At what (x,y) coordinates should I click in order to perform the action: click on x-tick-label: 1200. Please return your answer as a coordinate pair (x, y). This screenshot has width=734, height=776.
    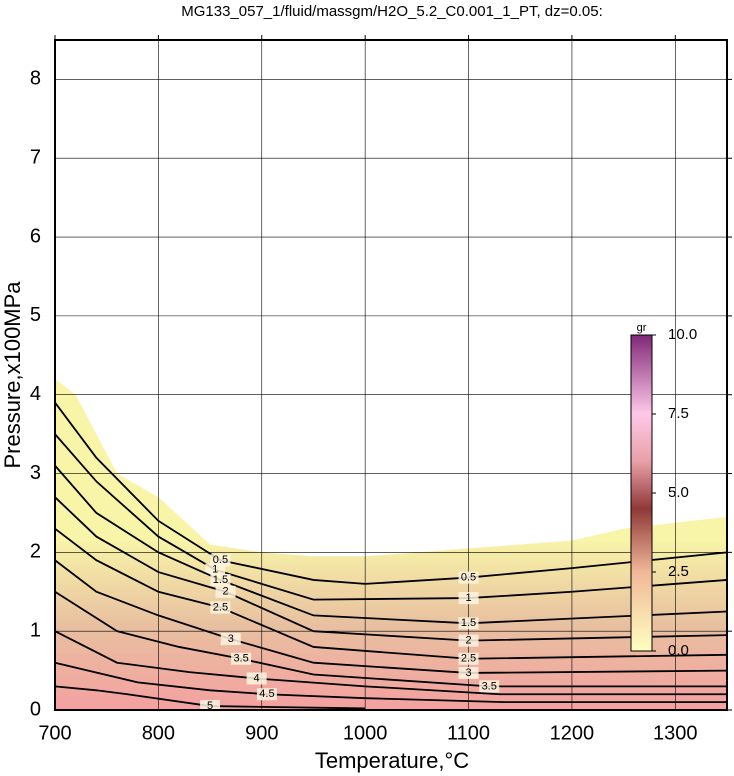
    Looking at the image, I should click on (572, 733).